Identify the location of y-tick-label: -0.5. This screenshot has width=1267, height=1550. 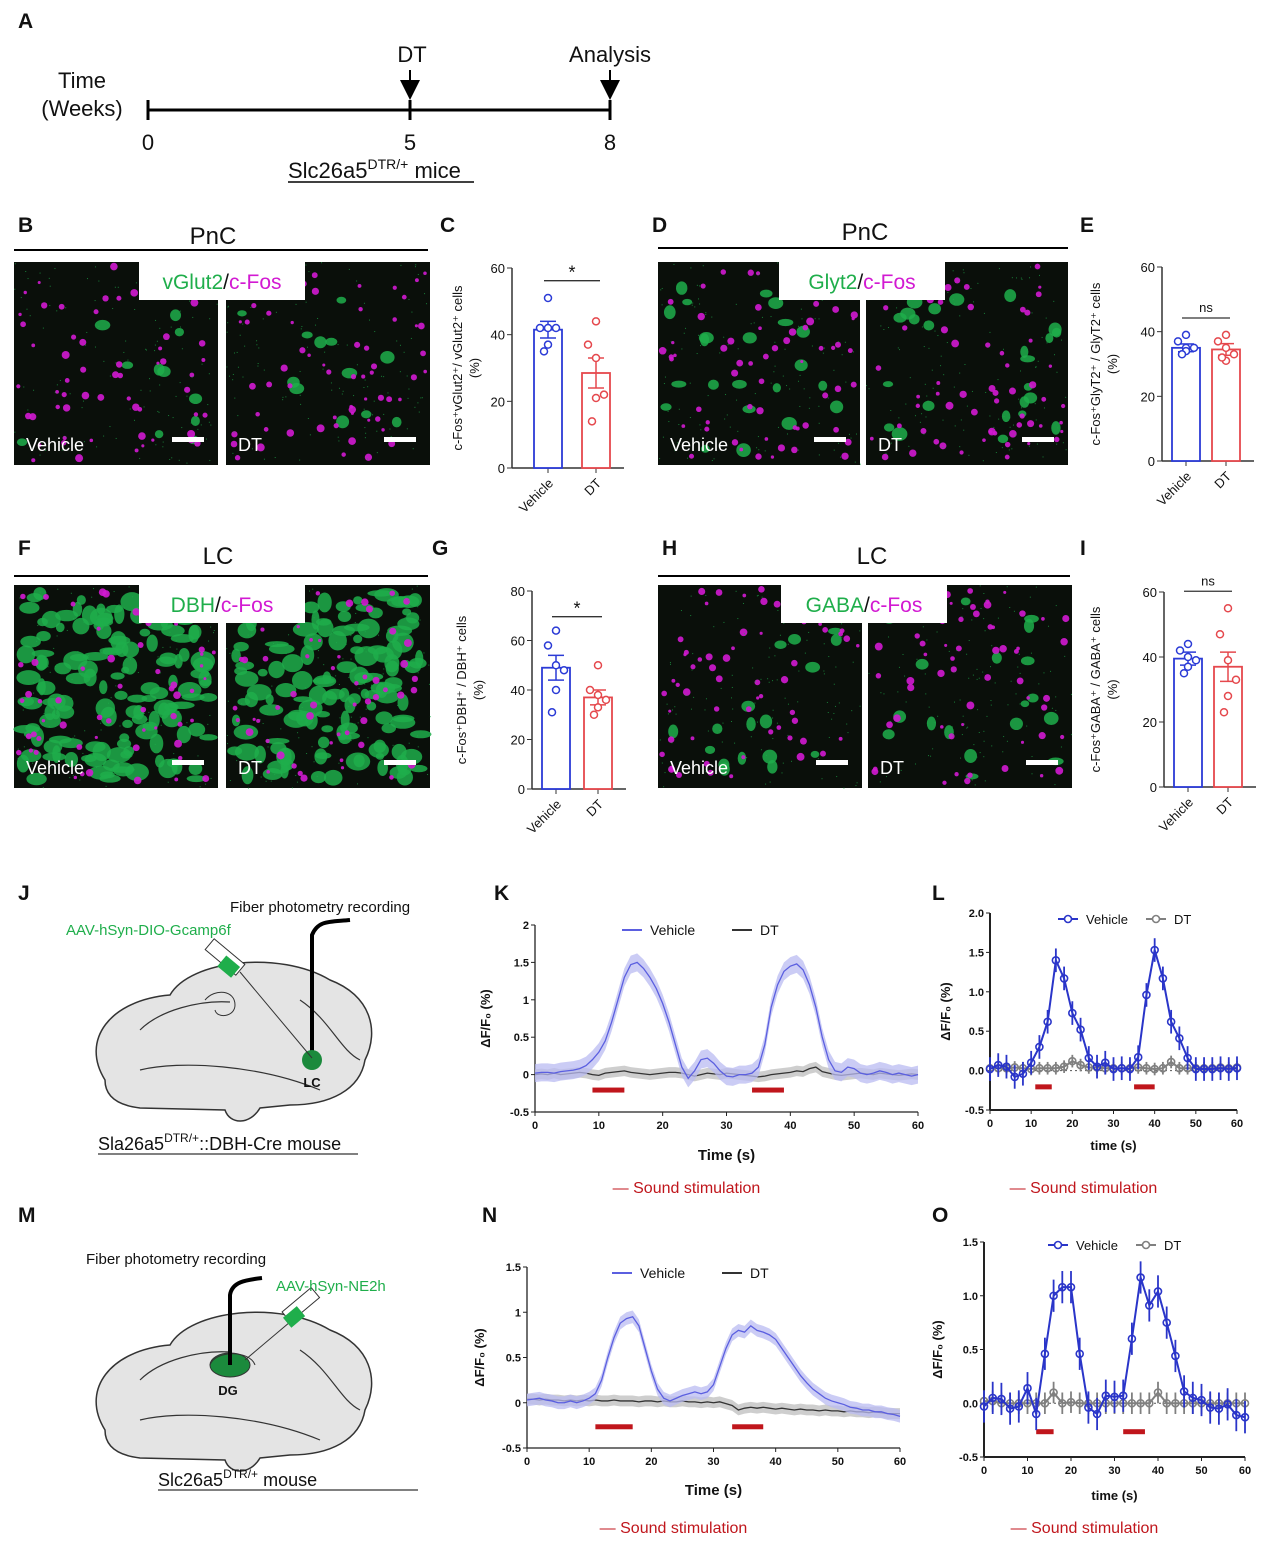
(519, 1113).